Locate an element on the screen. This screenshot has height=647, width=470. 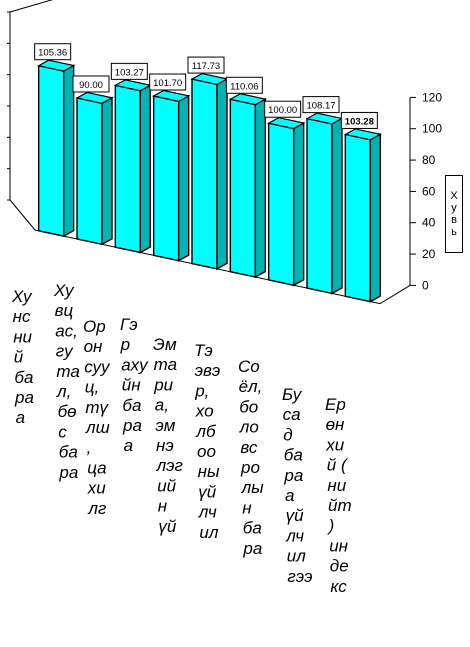
y-tick-label: 40 is located at coordinates (429, 223).